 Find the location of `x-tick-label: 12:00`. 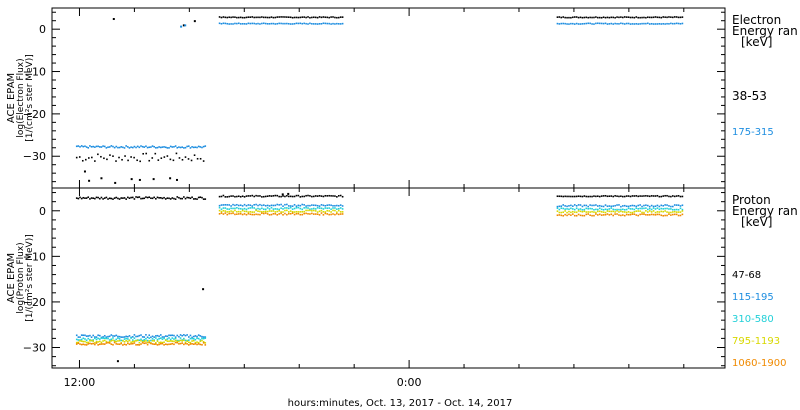

x-tick-label: 12:00 is located at coordinates (80, 382).